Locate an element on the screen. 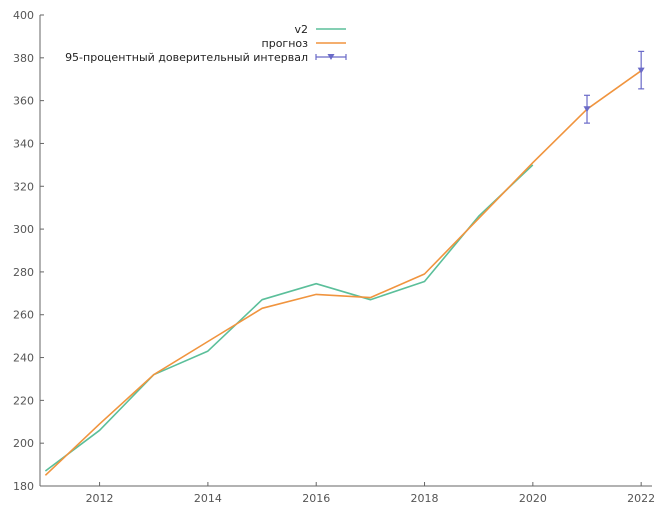  y-ticks: 180 200 220 240 260 280 300 320 340 360 380 400 is located at coordinates (28, 251).